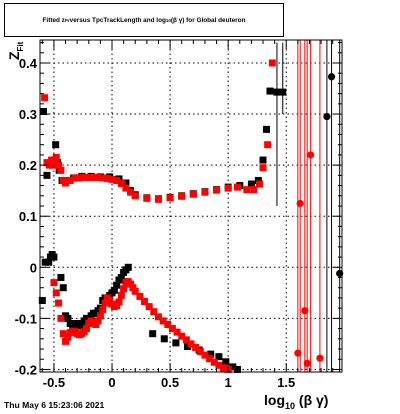  Describe the element at coordinates (28, 114) in the screenshot. I see `y-tick-label: 0.3` at that location.